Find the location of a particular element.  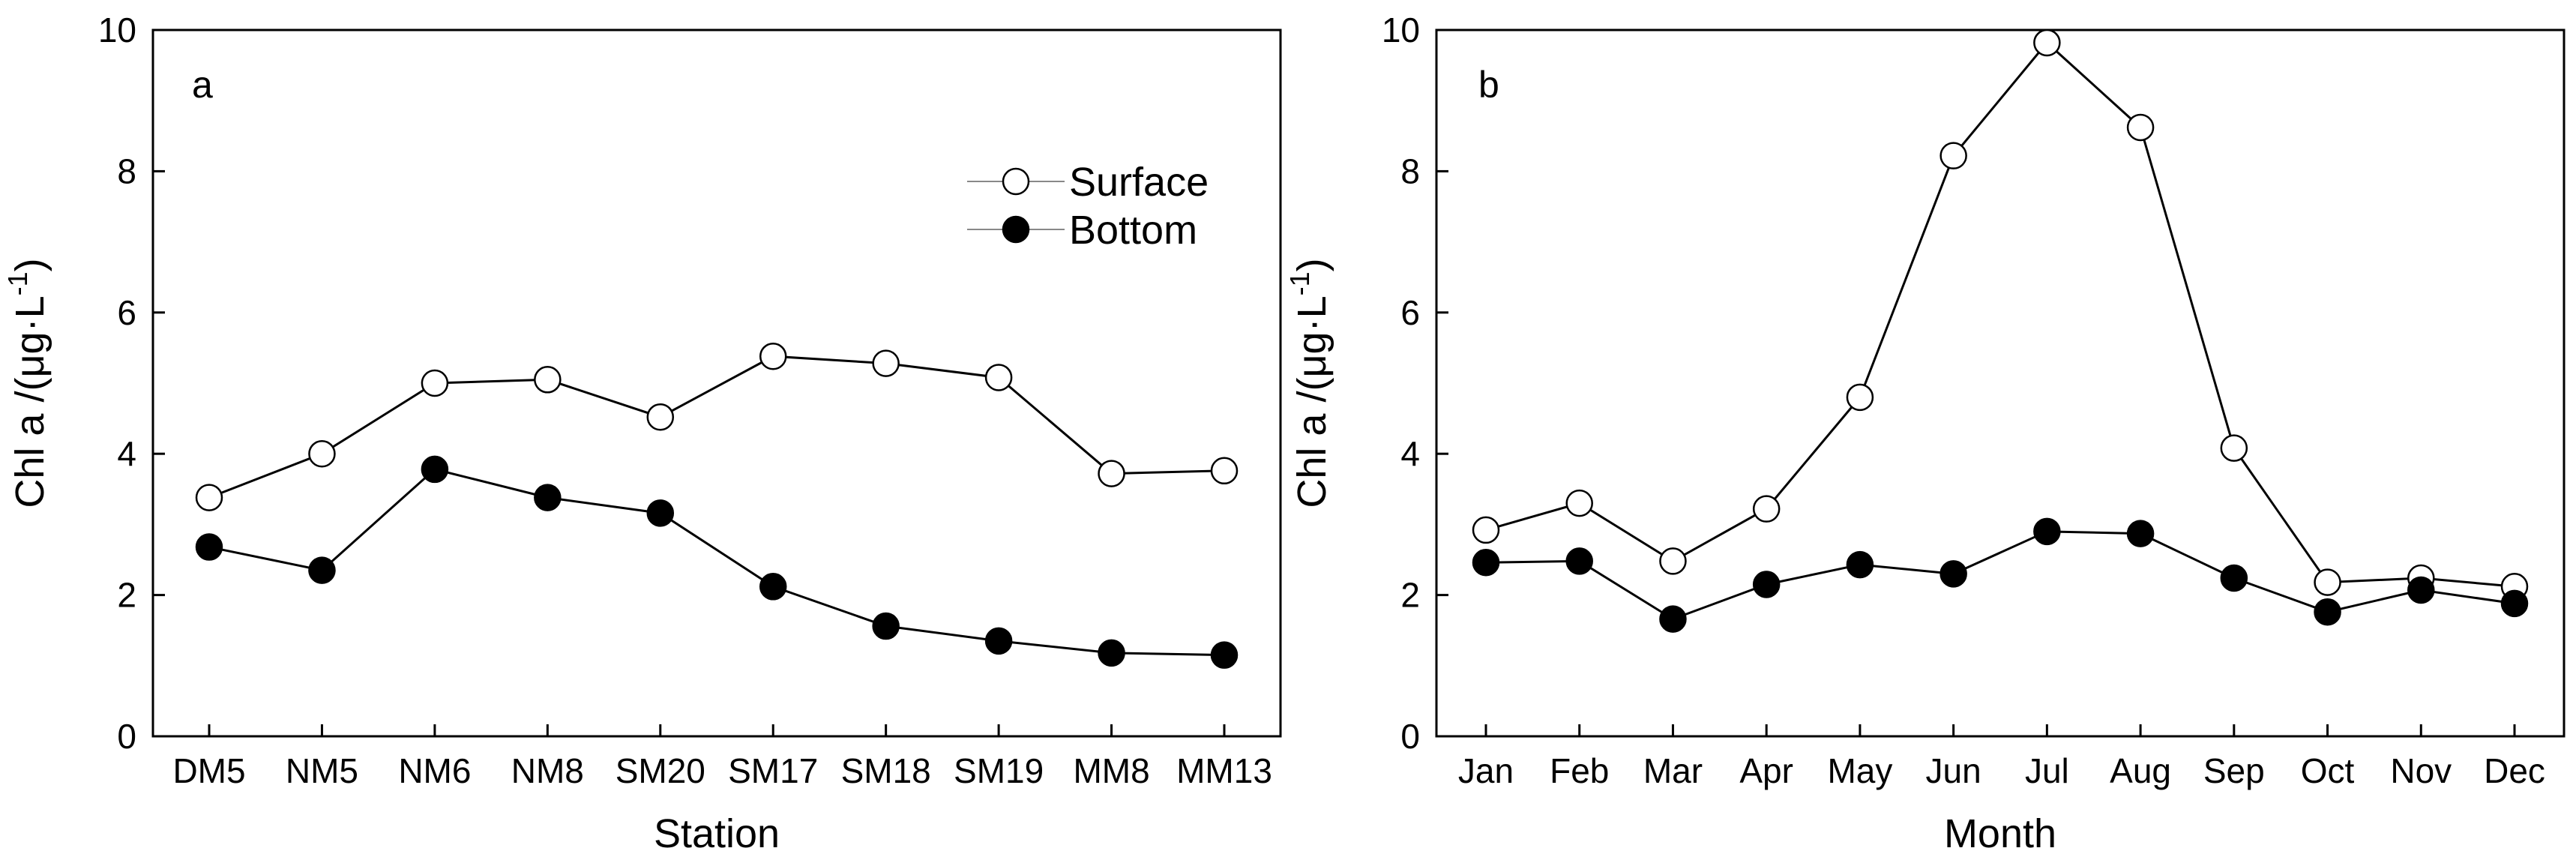

point-bottom-nm6 is located at coordinates (435, 469).